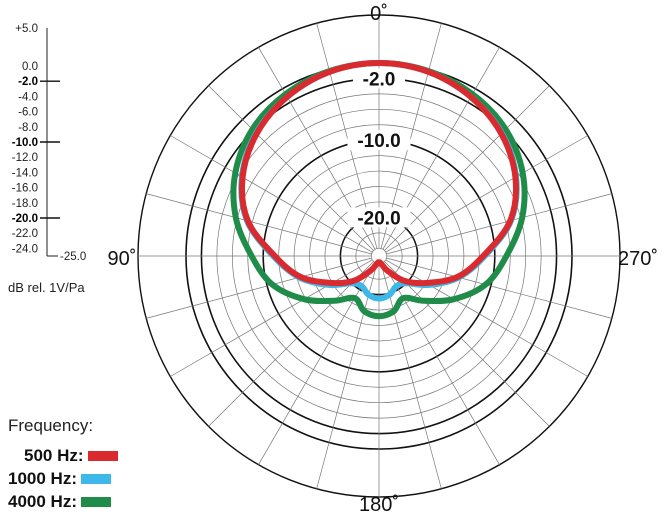 The width and height of the screenshot is (670, 527). What do you see at coordinates (28, 97) in the screenshot?
I see `scale-tick-label: -4.0` at bounding box center [28, 97].